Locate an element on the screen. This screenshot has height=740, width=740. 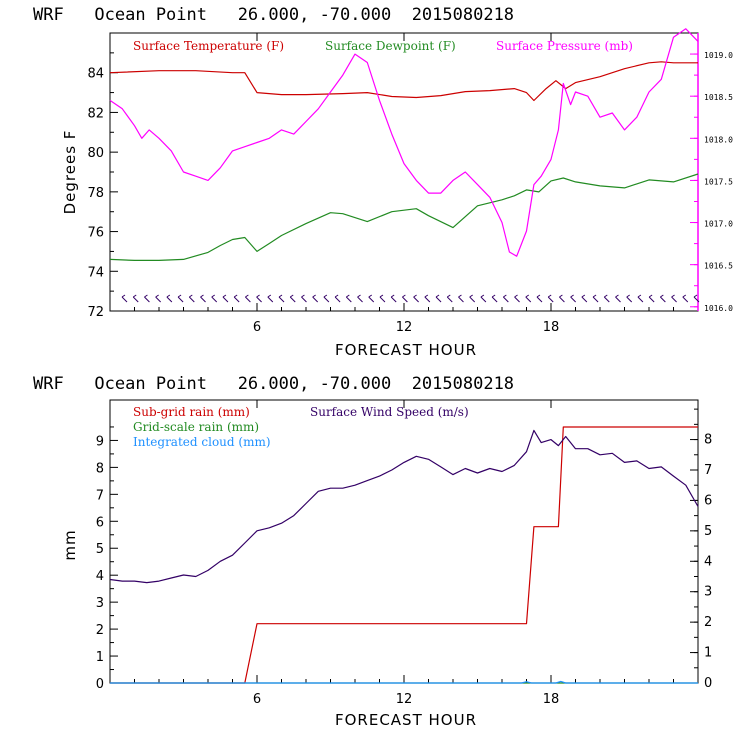
y2-tick-label: 1018.0 is located at coordinates (718, 139).